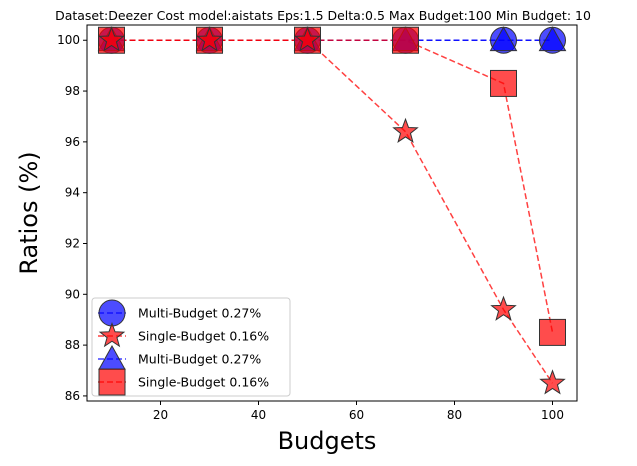  I want to click on y-tick-label: 98, so click(72, 91).